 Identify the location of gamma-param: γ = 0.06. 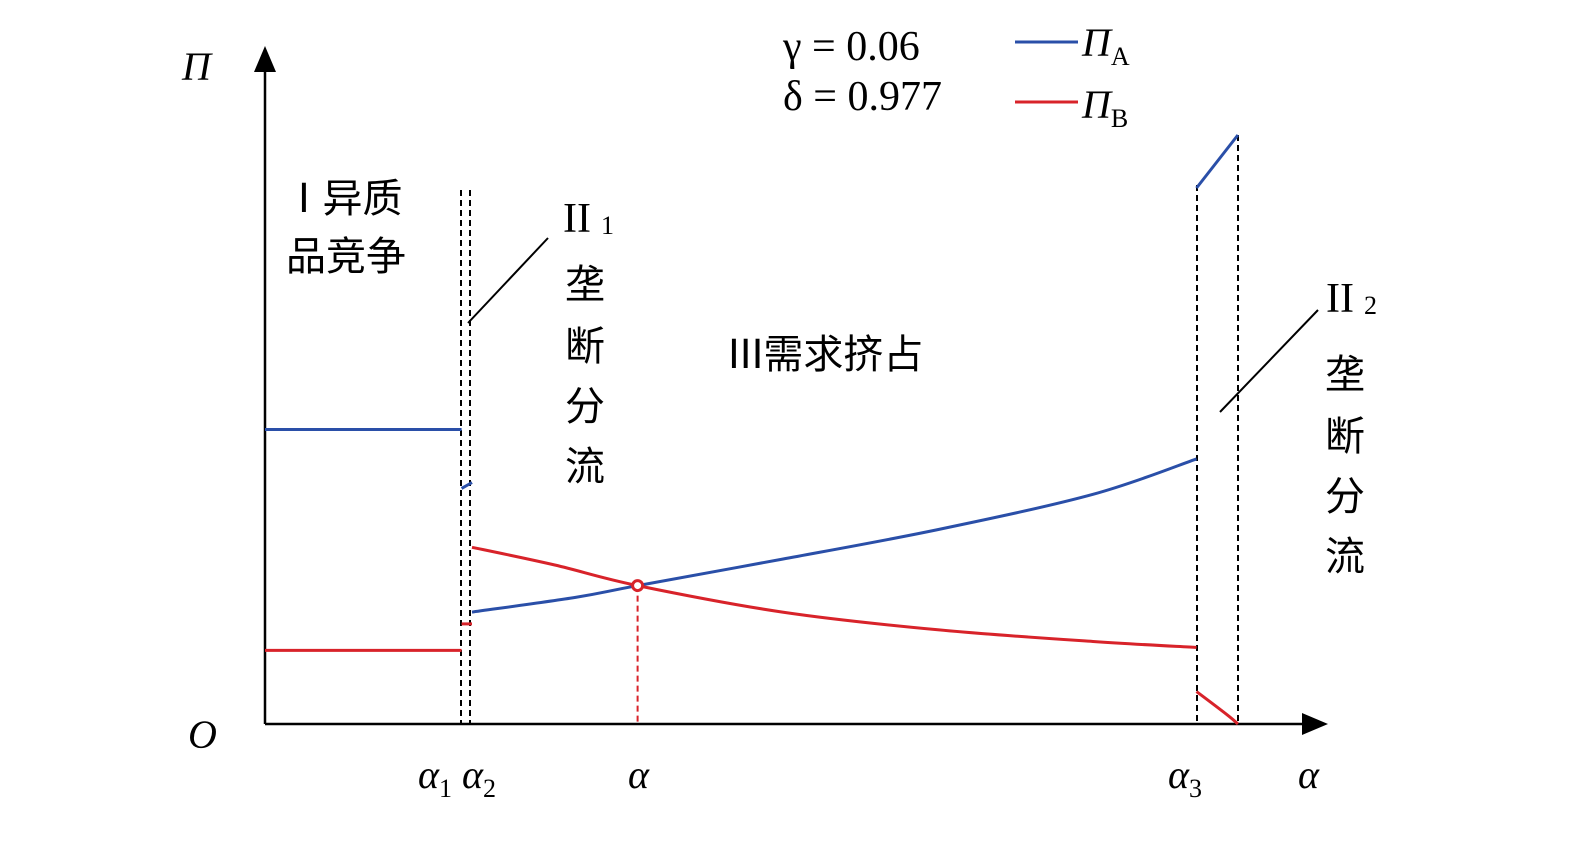
(851, 47).